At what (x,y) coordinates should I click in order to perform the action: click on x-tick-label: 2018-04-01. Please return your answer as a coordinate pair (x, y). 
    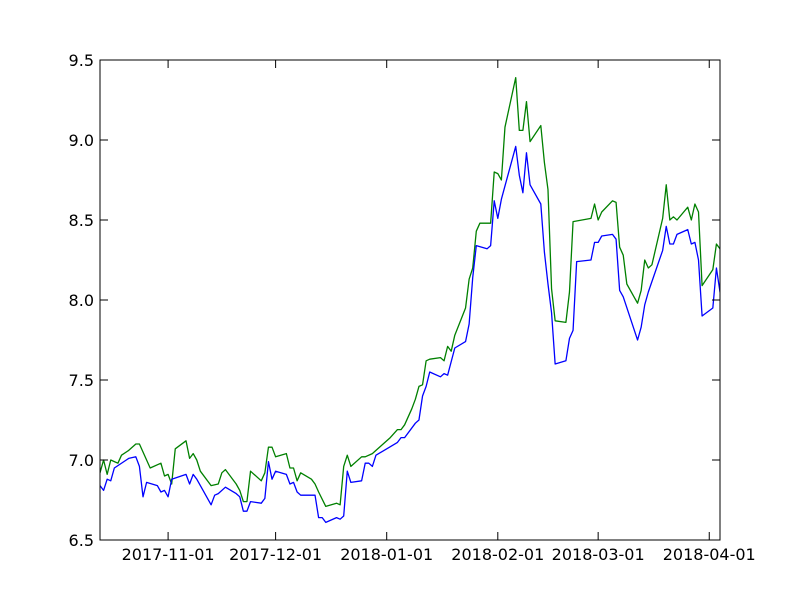
    Looking at the image, I should click on (709, 554).